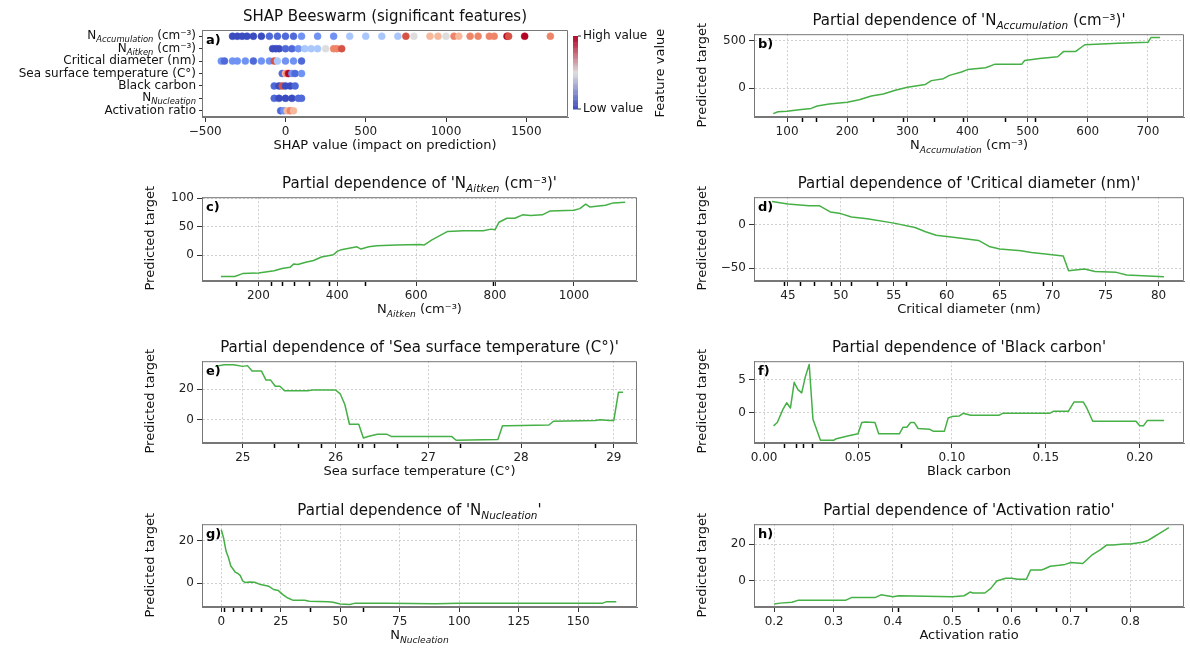 The width and height of the screenshot is (1190, 648). What do you see at coordinates (969, 635) in the screenshot?
I see `x-axis-title: Activation ratio` at bounding box center [969, 635].